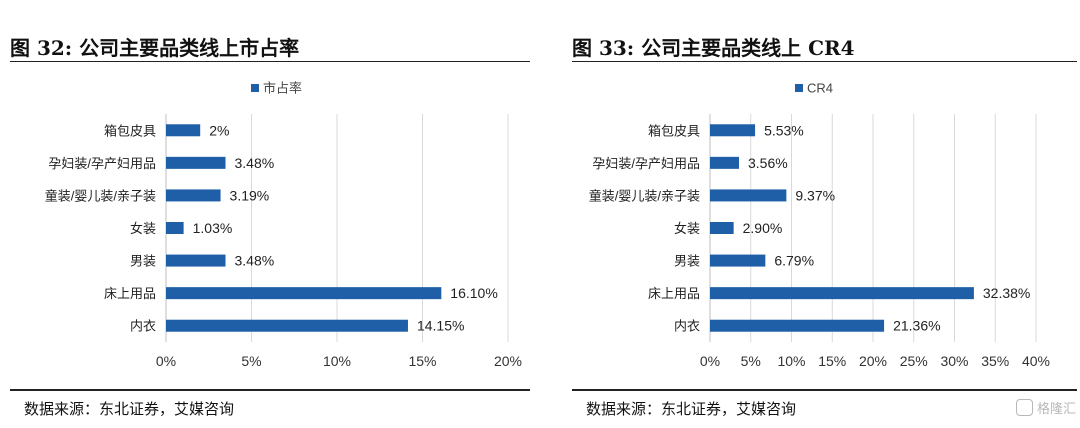 This screenshot has height=428, width=1080. What do you see at coordinates (473, 293) in the screenshot?
I see `data-label: 16.10%` at bounding box center [473, 293].